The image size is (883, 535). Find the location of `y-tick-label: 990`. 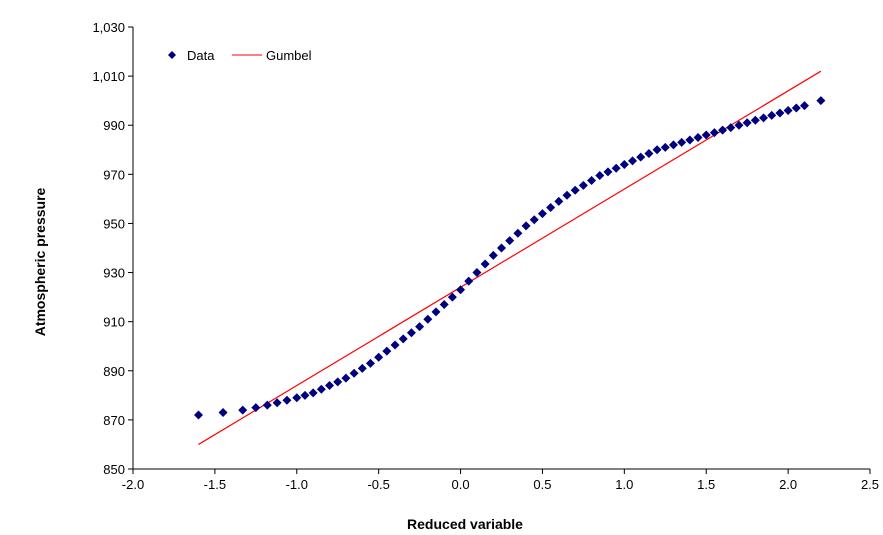

y-tick-label: 990 is located at coordinates (114, 125).